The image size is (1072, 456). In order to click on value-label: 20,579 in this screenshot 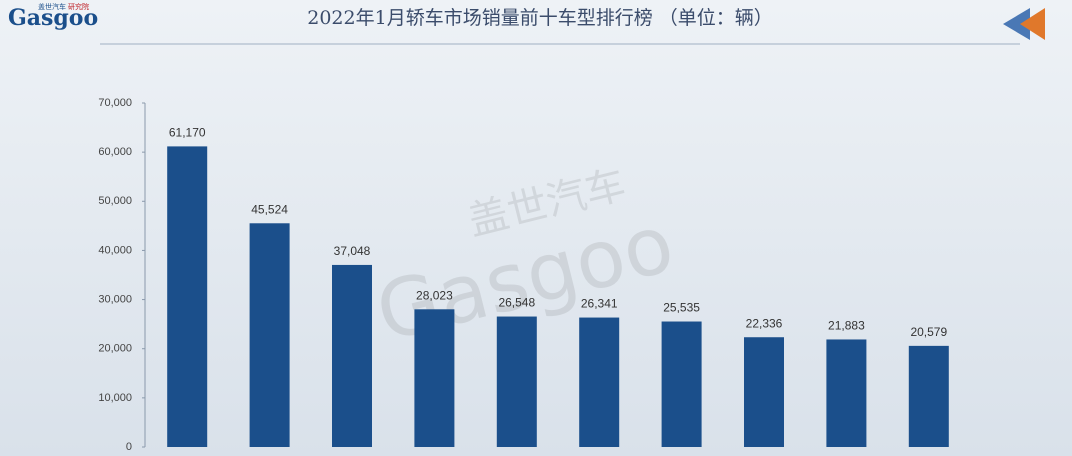, I will do `click(928, 332)`.